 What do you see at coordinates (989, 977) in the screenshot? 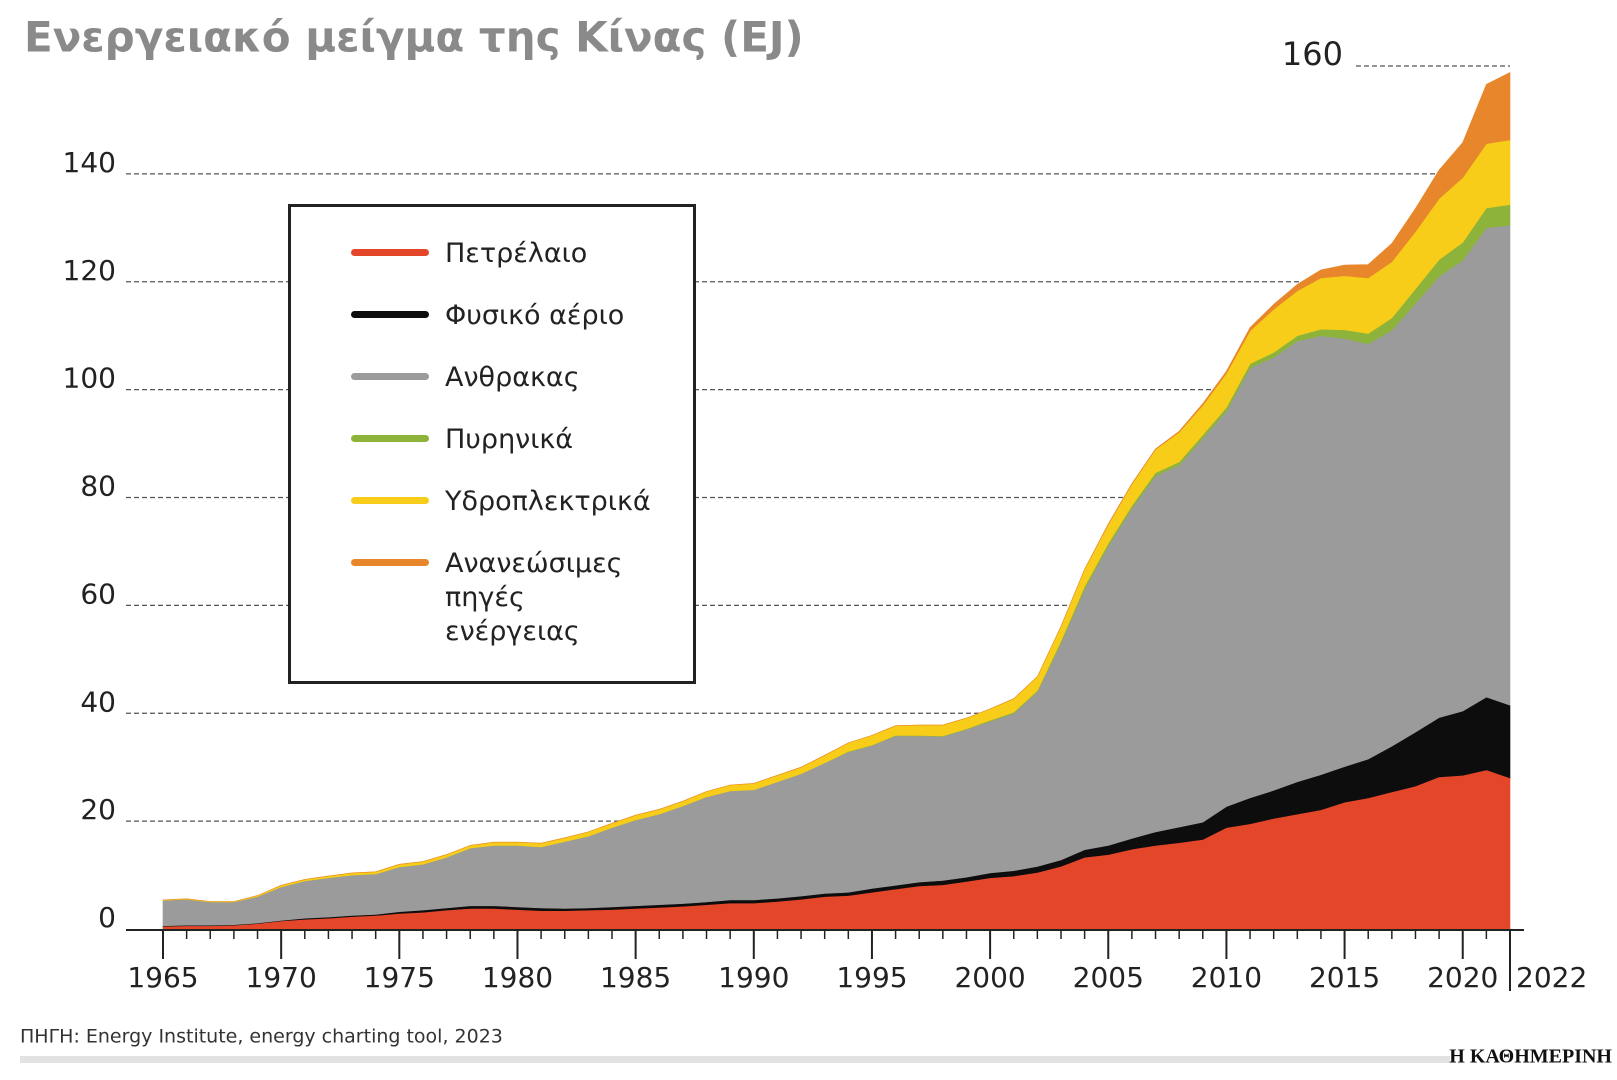
I see `x-tick-label: 2000` at bounding box center [989, 977].